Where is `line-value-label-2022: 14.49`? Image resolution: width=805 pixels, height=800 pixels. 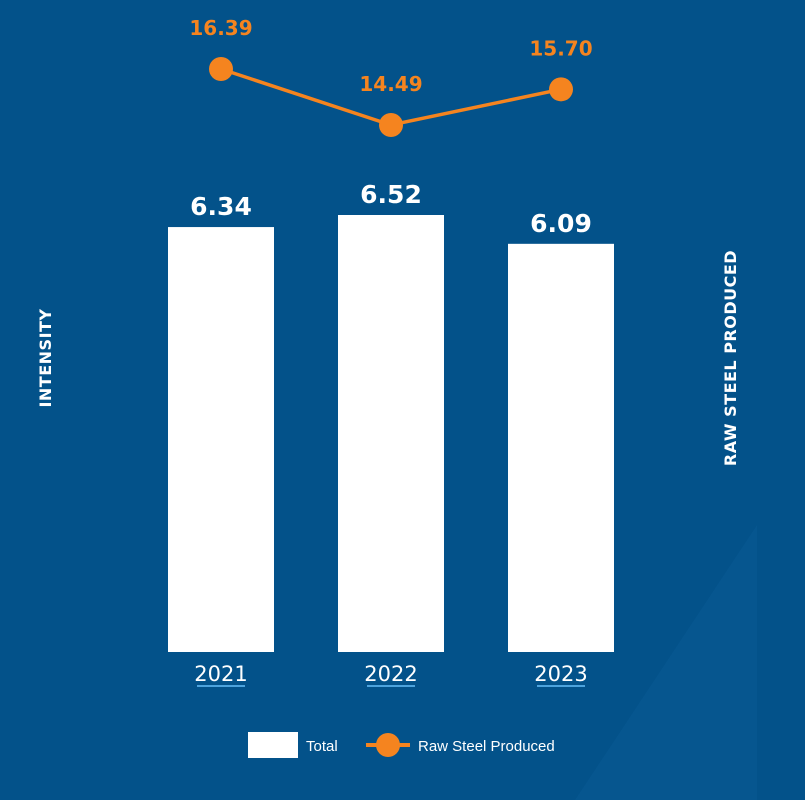 line-value-label-2022: 14.49 is located at coordinates (390, 84).